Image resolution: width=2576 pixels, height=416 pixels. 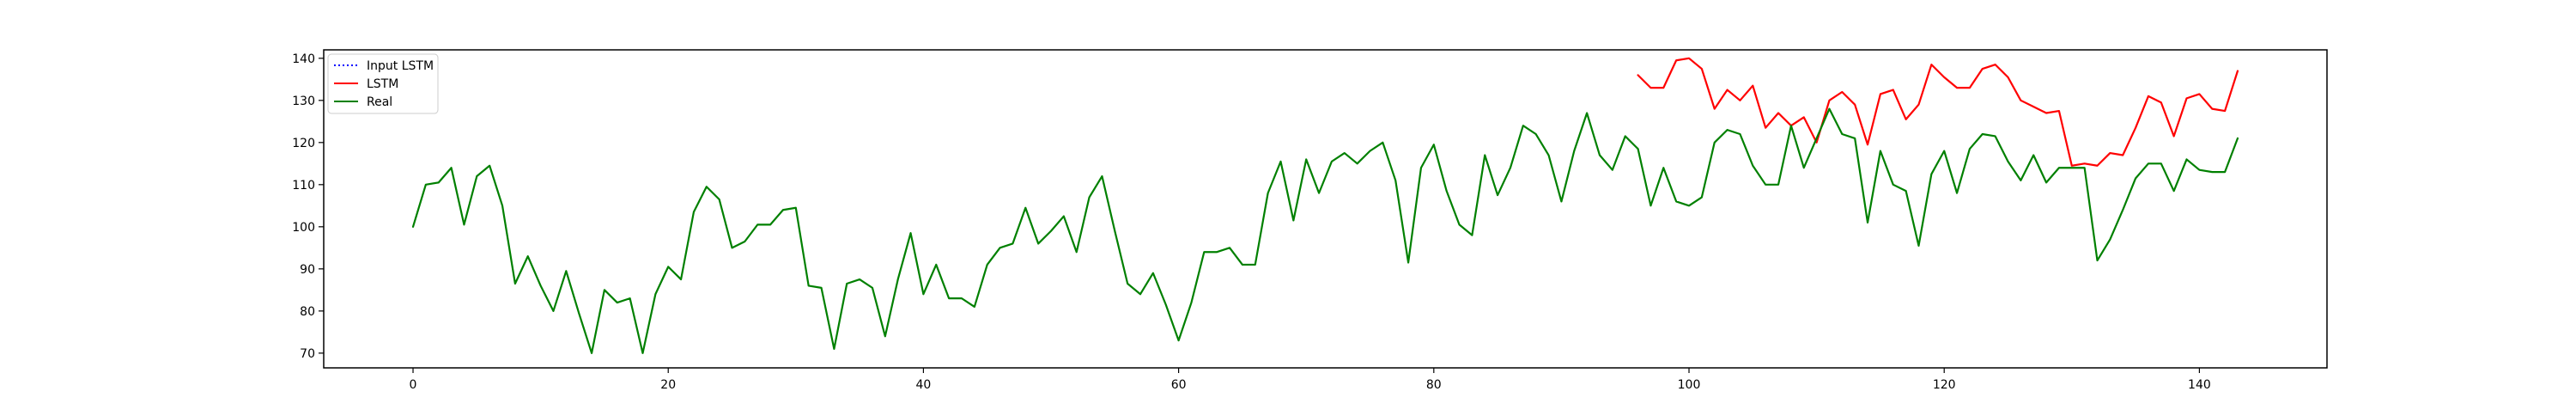 I want to click on y-tick-label: 120, so click(x=303, y=143).